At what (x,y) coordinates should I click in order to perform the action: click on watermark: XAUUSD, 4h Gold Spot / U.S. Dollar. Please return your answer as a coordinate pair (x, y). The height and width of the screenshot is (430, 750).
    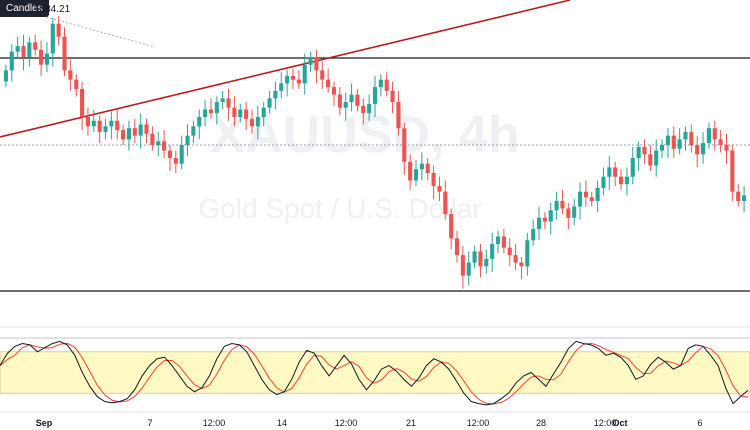
    Looking at the image, I should click on (358, 165).